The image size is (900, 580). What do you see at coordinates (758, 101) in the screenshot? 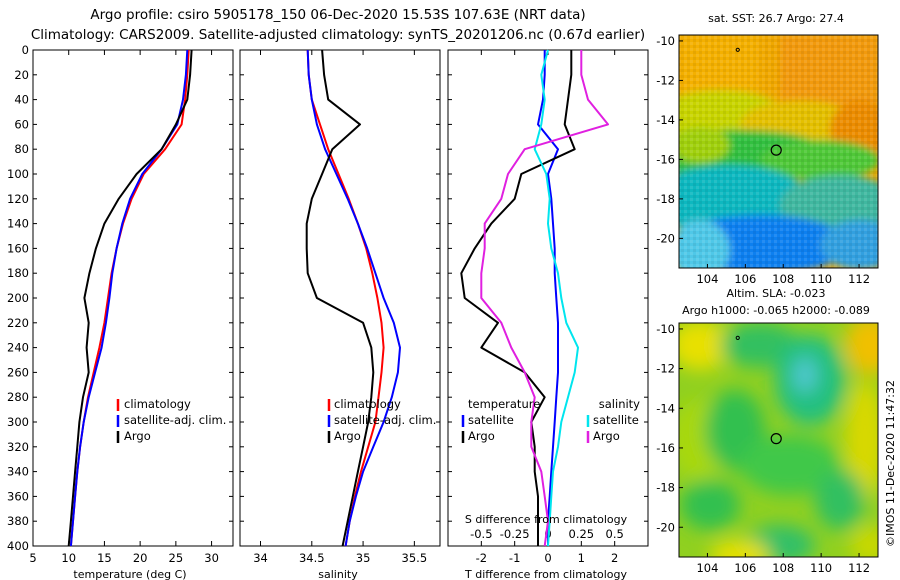
I see `sst-map-markers` at bounding box center [758, 101].